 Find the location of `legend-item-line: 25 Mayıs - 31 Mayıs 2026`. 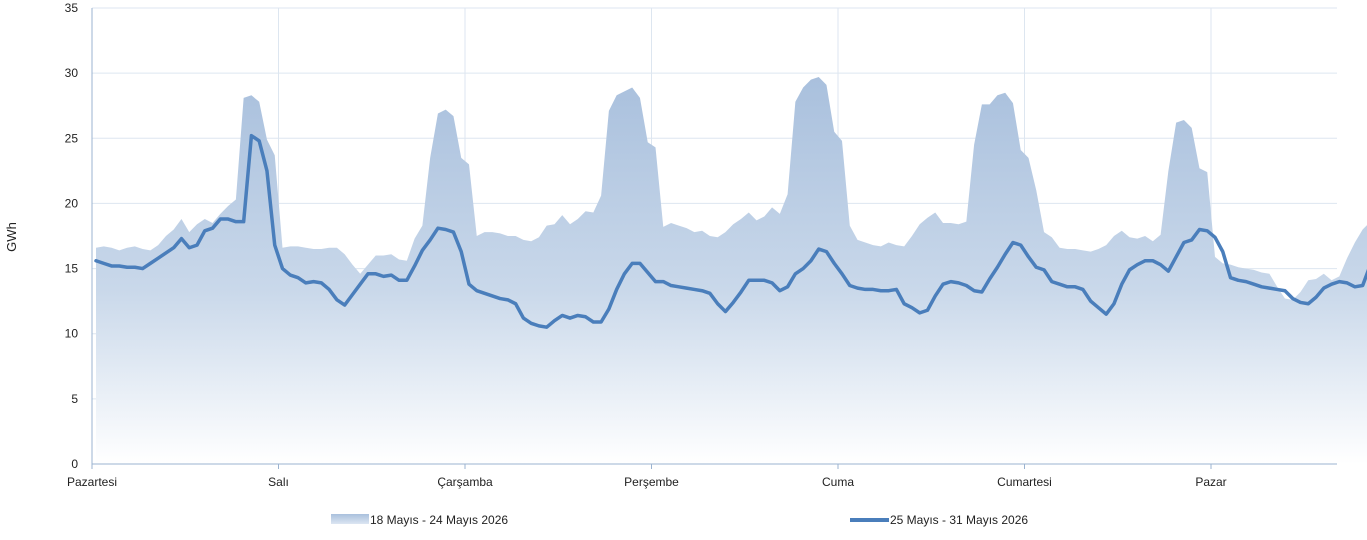

legend-item-line: 25 Mayıs - 31 Mayıs 2026 is located at coordinates (939, 520).